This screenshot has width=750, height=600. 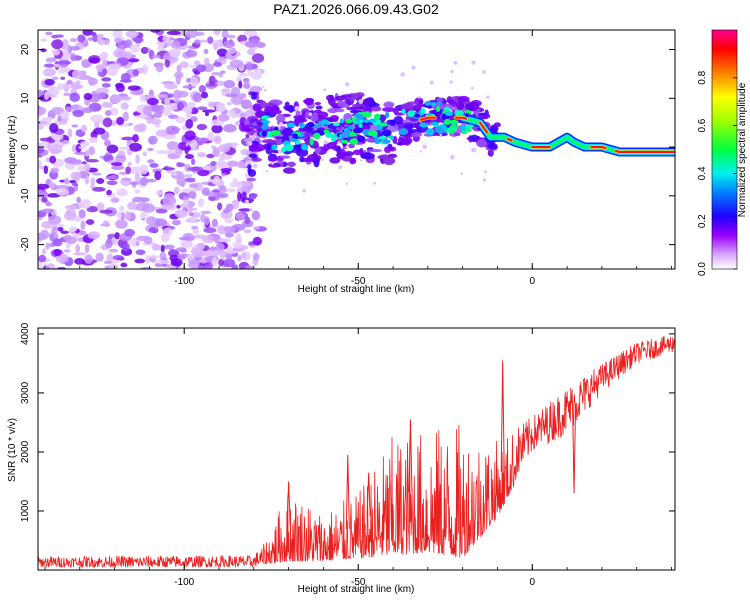 What do you see at coordinates (717, 173) in the screenshot?
I see `colorbar-ticks: 0.0 0.2 0.4 0.6 0.8` at bounding box center [717, 173].